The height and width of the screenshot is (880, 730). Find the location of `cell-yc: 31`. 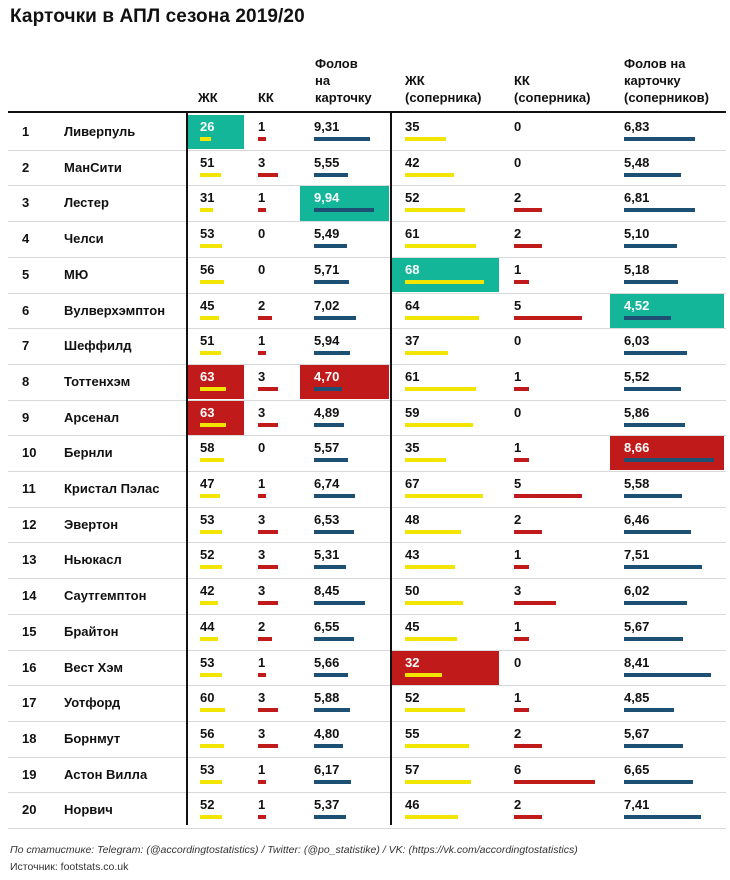

cell-yc: 31 is located at coordinates (207, 198).